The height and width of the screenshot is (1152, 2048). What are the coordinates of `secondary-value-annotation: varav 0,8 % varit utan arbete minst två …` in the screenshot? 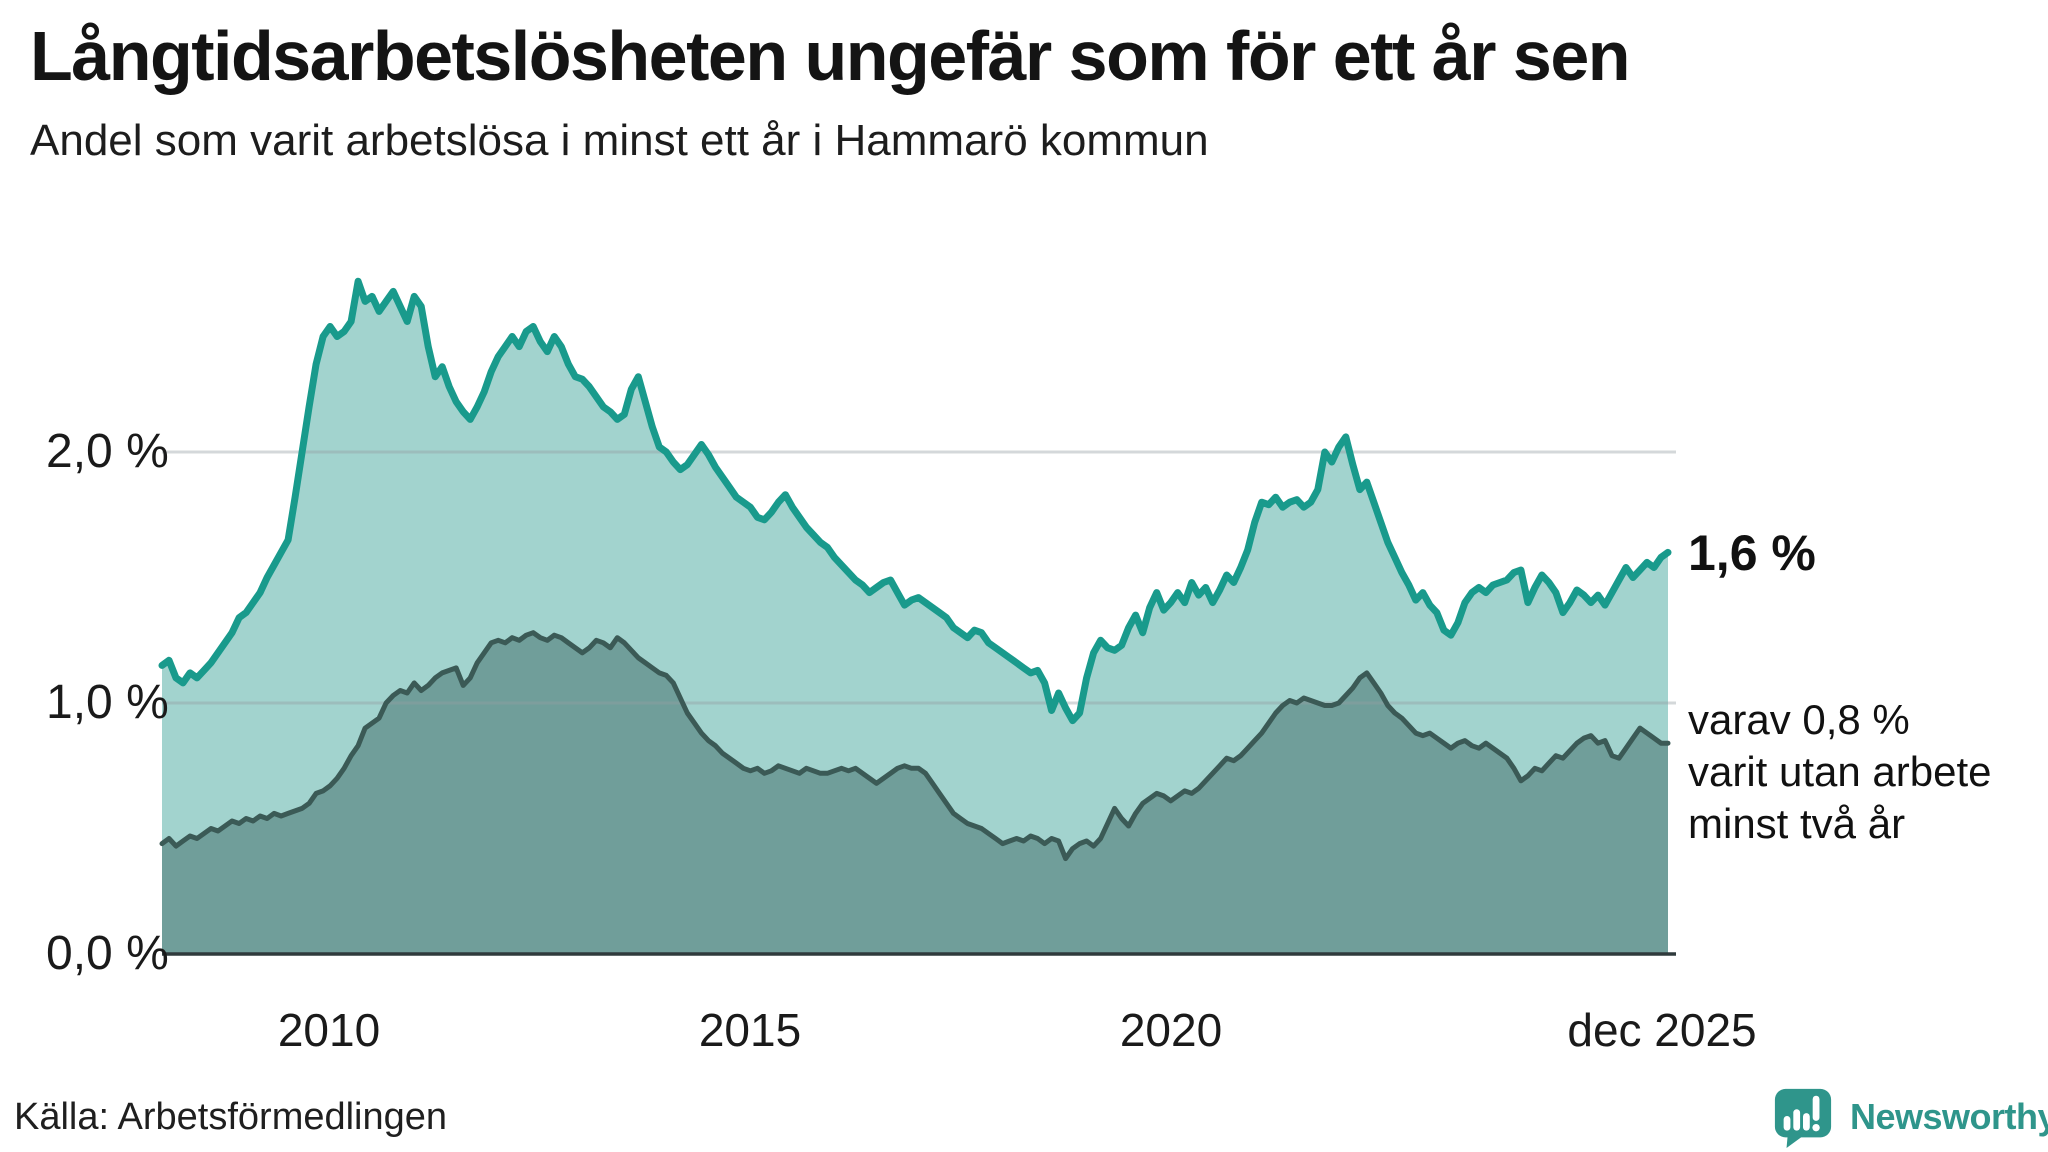 It's located at (1840, 772).